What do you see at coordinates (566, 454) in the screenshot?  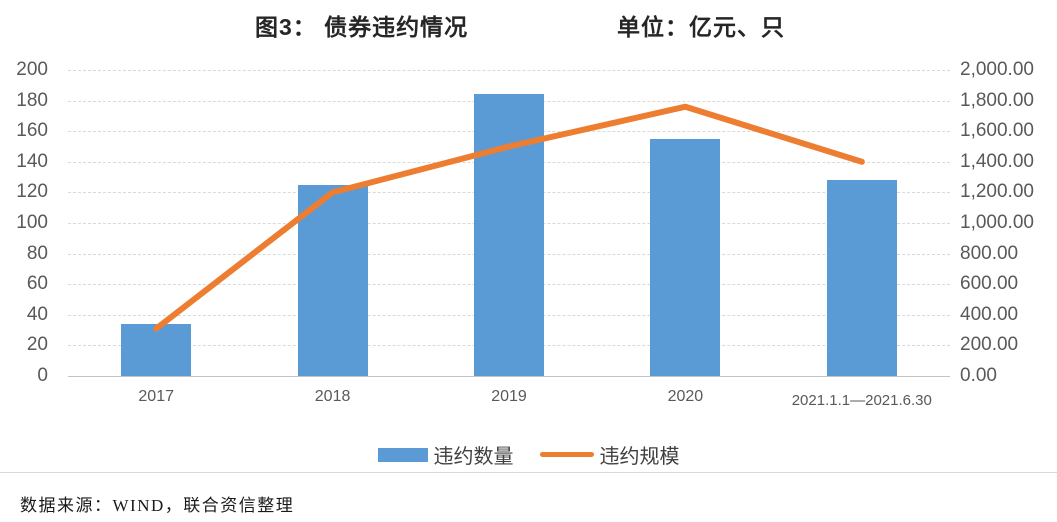 I see `line-swatch-icon` at bounding box center [566, 454].